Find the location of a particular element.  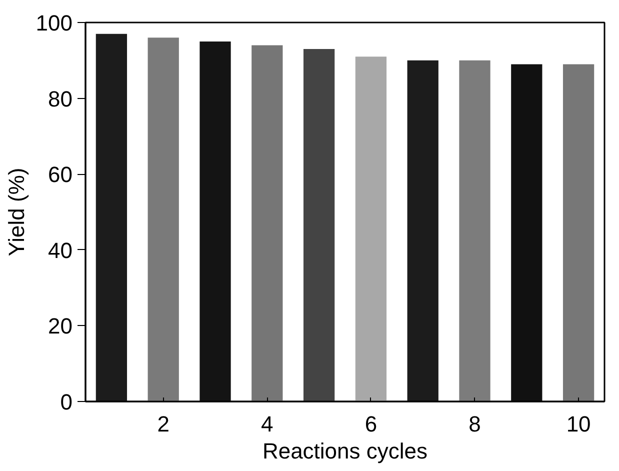

y-tick-label: 0 is located at coordinates (66, 402).